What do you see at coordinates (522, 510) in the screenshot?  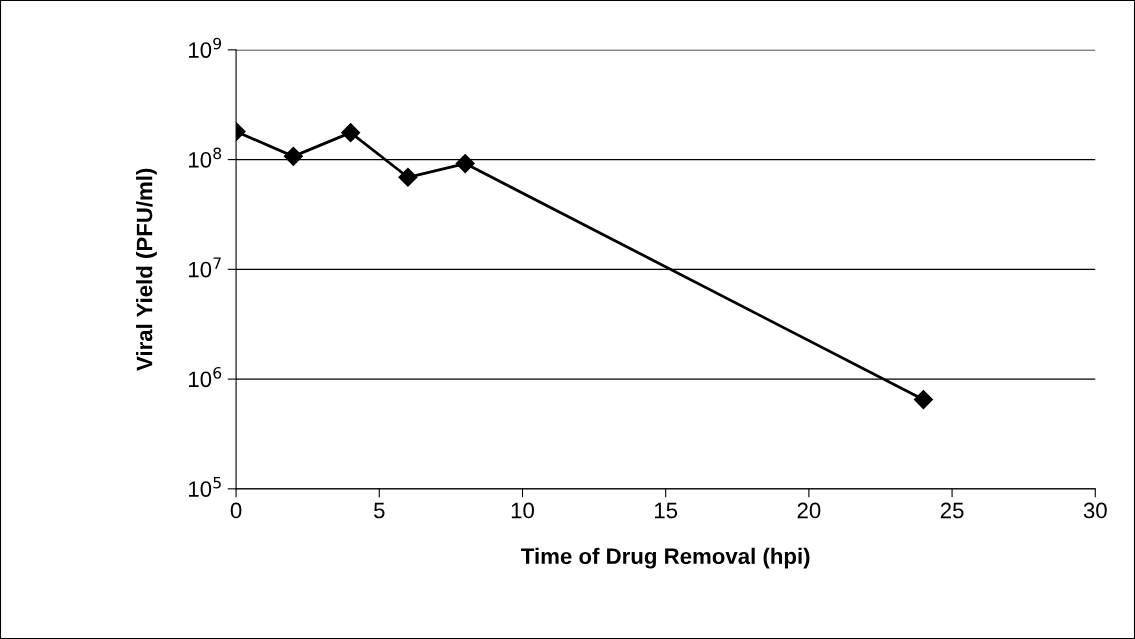 I see `x-tick-label: 10` at bounding box center [522, 510].